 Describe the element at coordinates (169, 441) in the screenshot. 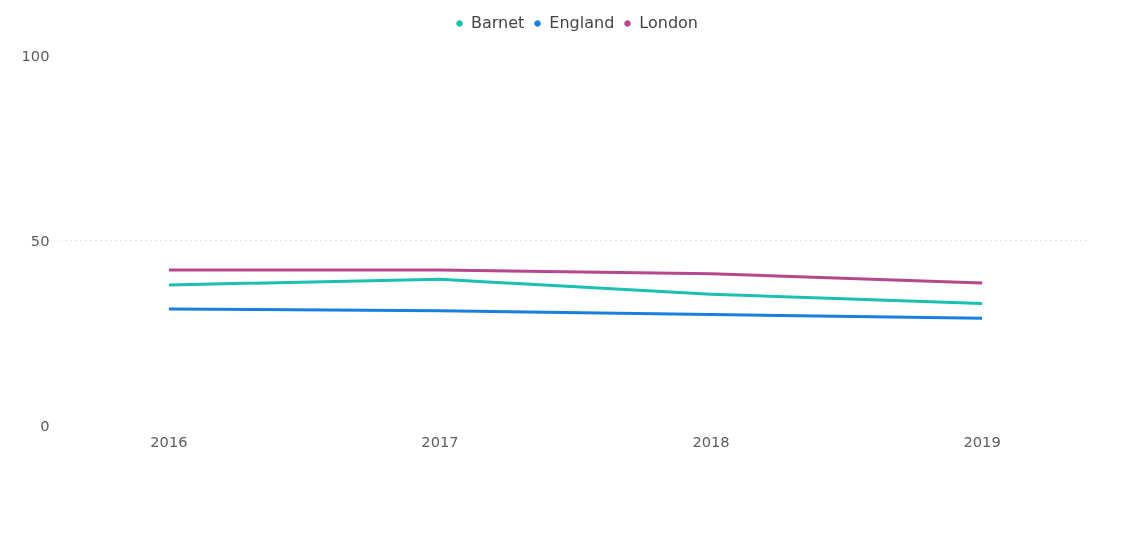

I see `x-tick-label: 2016` at that location.